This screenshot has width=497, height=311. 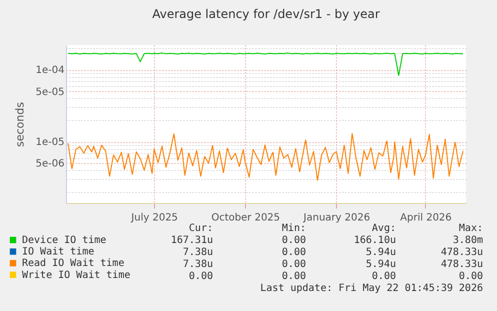 I want to click on text: Max:, so click(x=470, y=228).